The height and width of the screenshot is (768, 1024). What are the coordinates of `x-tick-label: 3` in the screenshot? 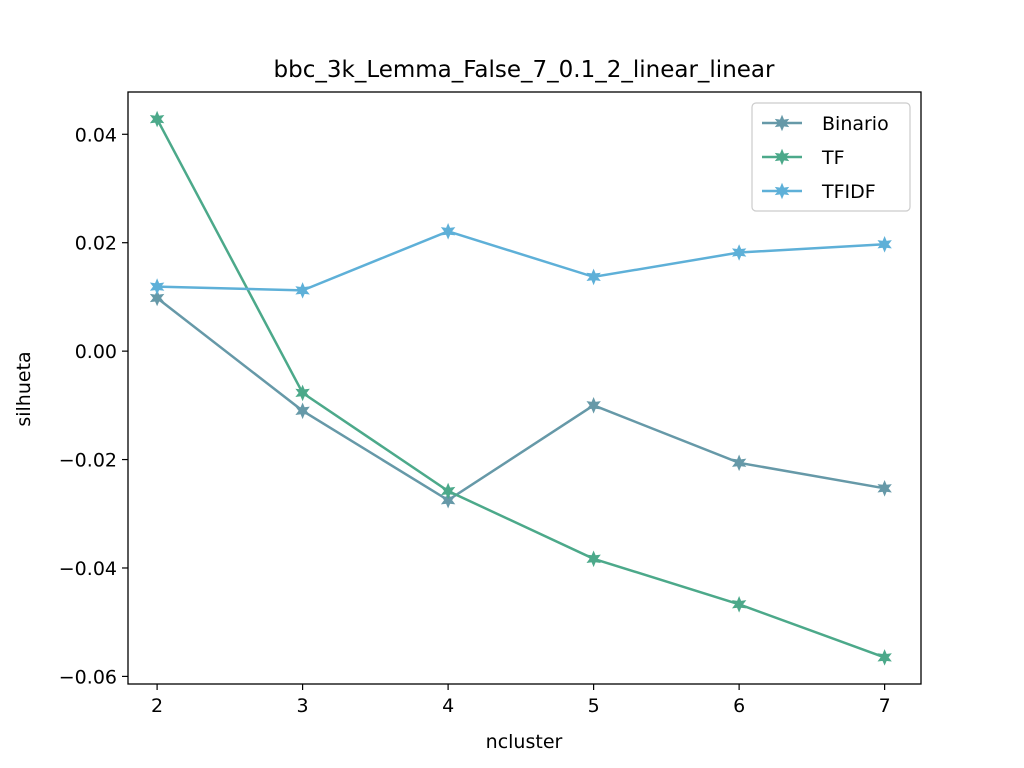 It's located at (303, 706).